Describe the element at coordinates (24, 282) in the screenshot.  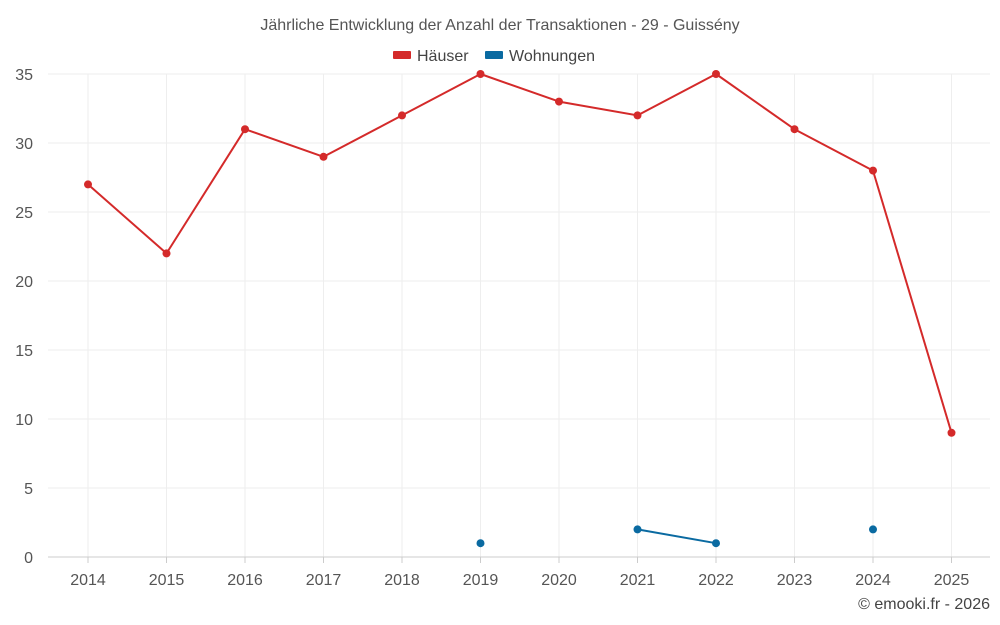
I see `y-tick-label: 20` at that location.